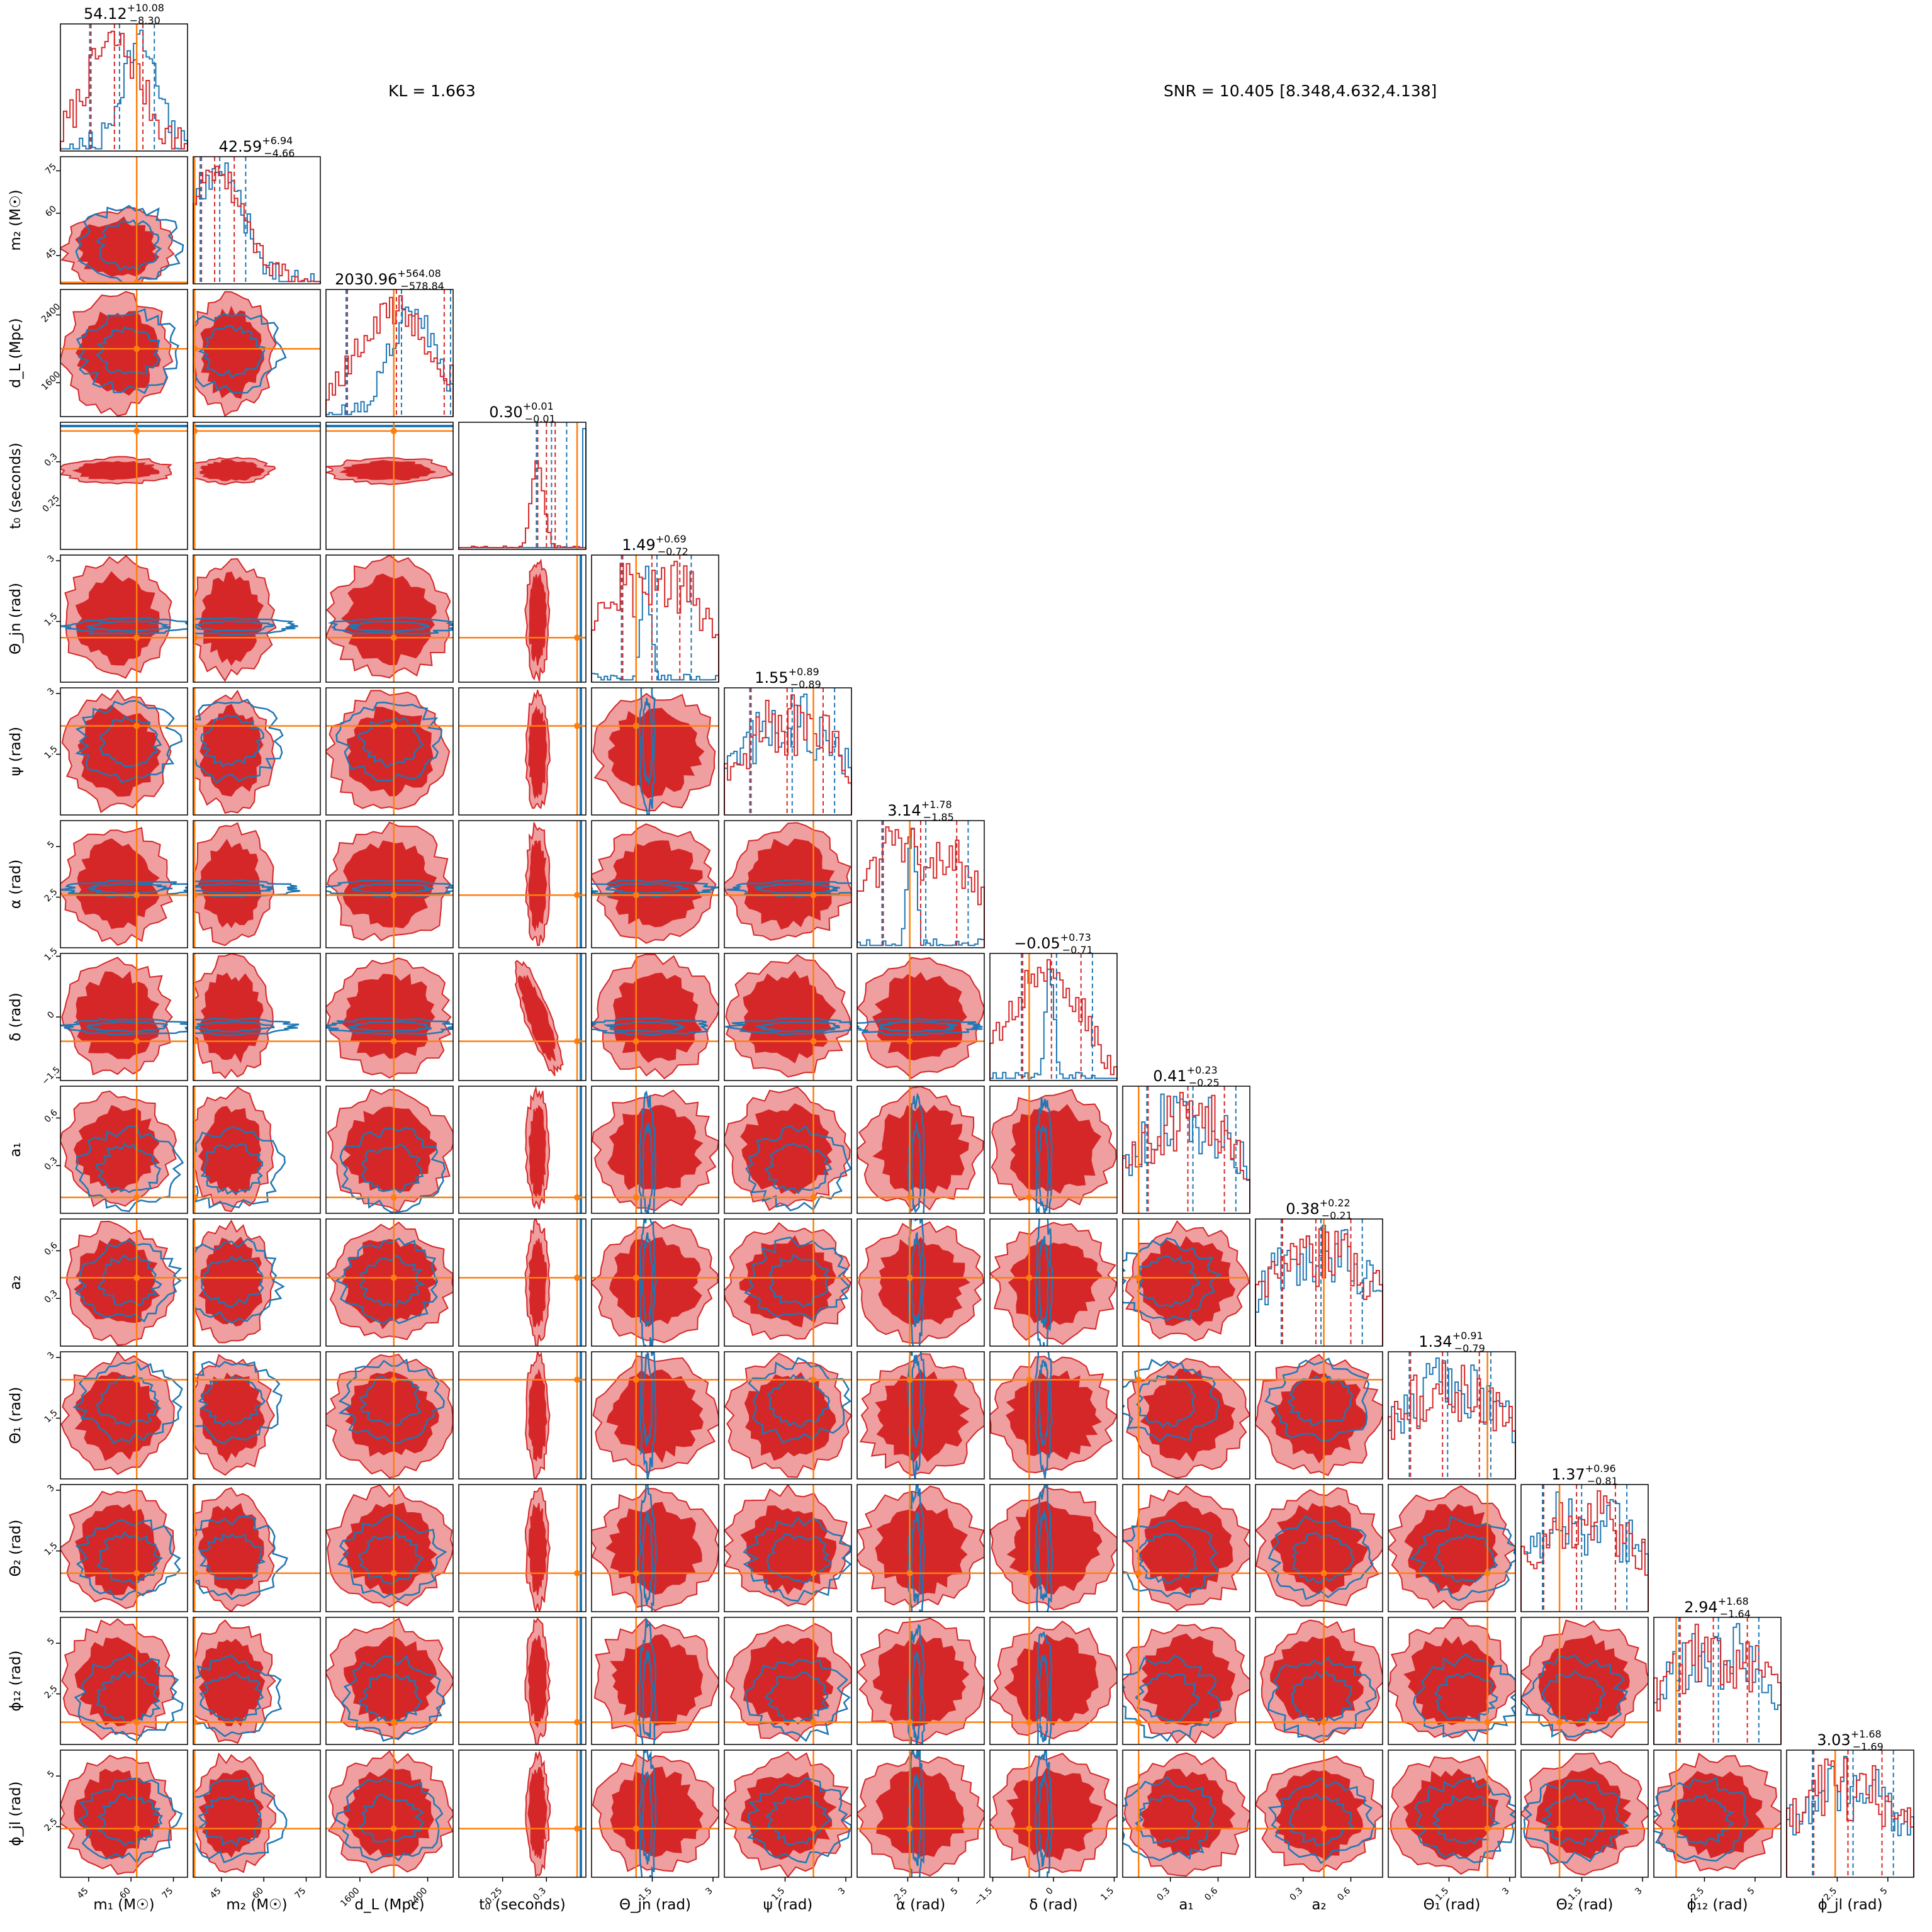 The height and width of the screenshot is (1932, 1932). I want to click on hist-red-phijl, so click(1850, 1817).